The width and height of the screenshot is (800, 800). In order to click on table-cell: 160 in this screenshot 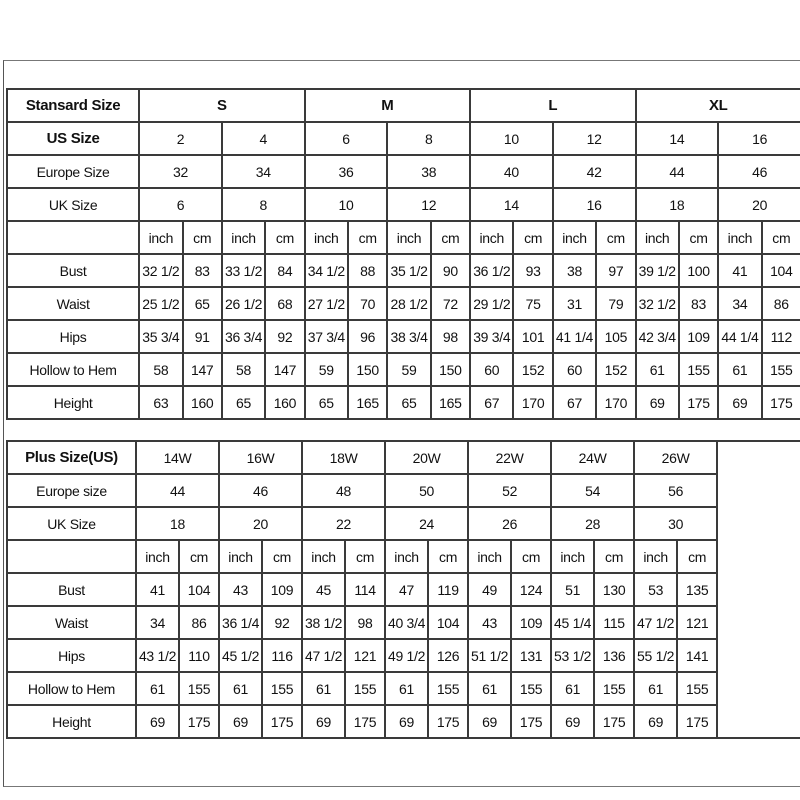, I will do `click(202, 402)`.